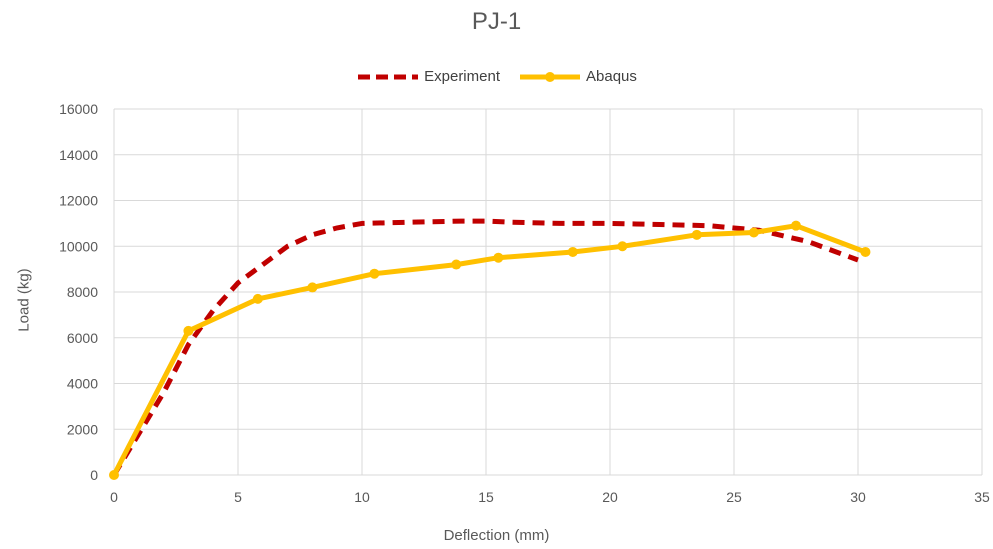  What do you see at coordinates (462, 76) in the screenshot?
I see `legend-label-experiment: Experiment` at bounding box center [462, 76].